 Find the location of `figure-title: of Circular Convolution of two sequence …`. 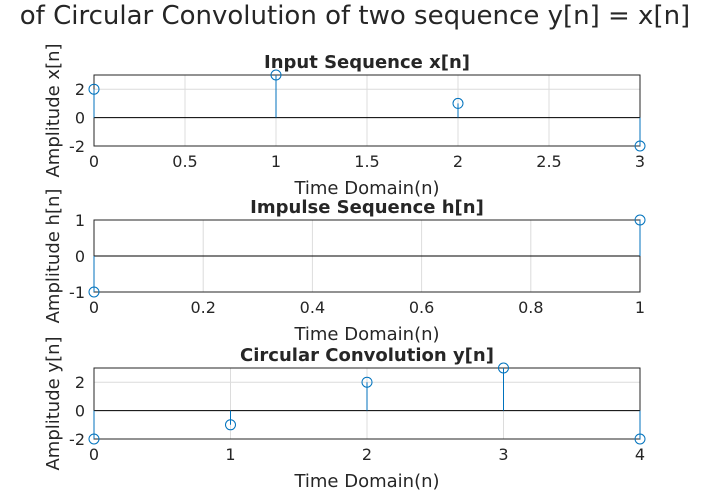

figure-title: of Circular Convolution of two sequence … is located at coordinates (355, 16).